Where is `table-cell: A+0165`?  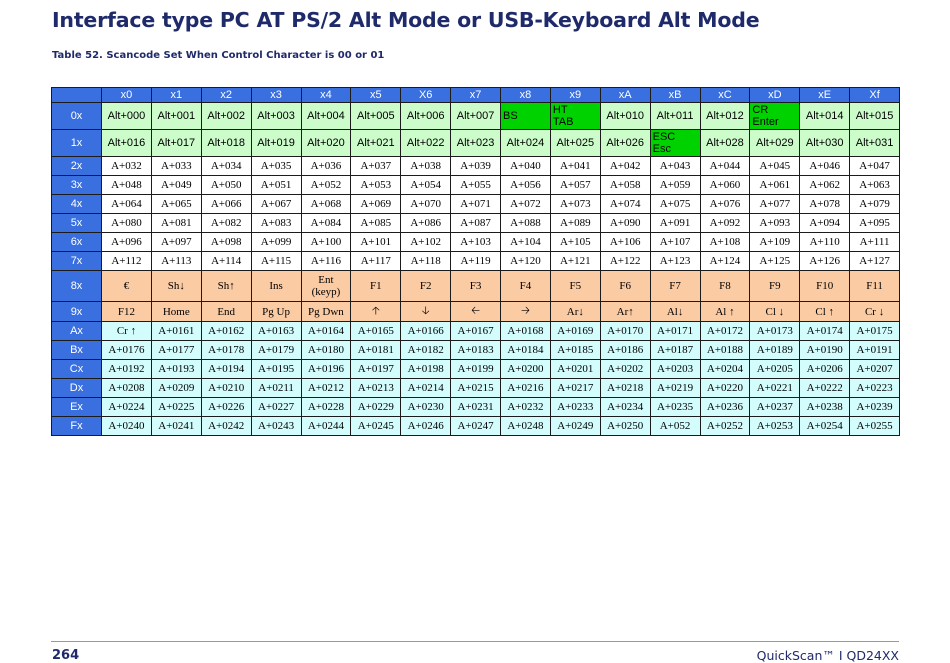 table-cell: A+0165 is located at coordinates (376, 331).